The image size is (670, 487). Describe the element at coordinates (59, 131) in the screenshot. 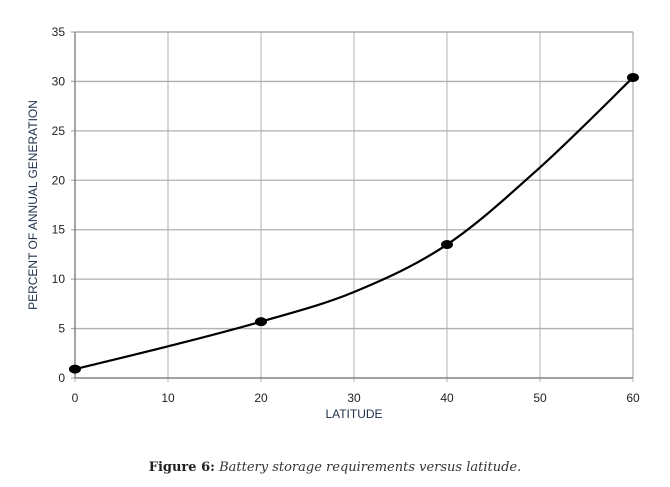

I see `y-tick-label: 25` at that location.